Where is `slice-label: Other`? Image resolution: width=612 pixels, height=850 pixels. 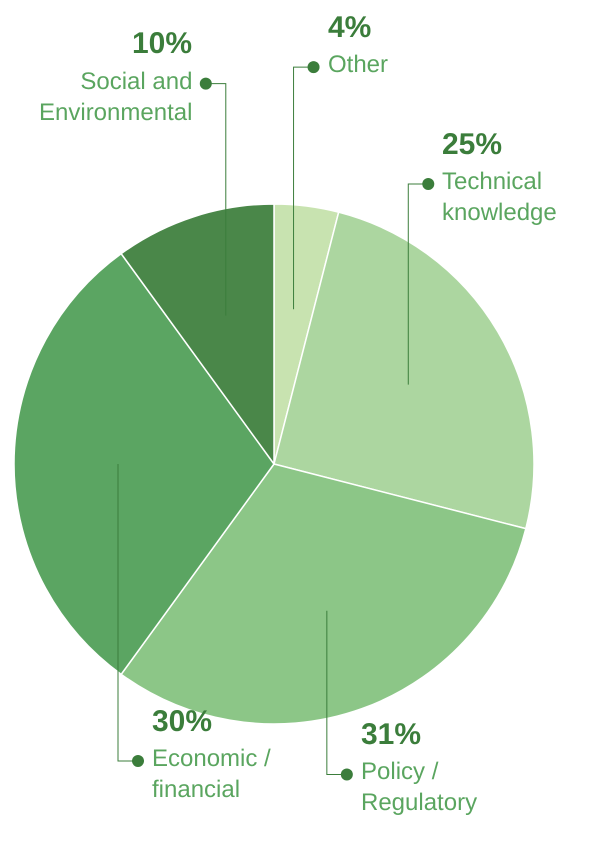
slice-label: Other is located at coordinates (358, 64).